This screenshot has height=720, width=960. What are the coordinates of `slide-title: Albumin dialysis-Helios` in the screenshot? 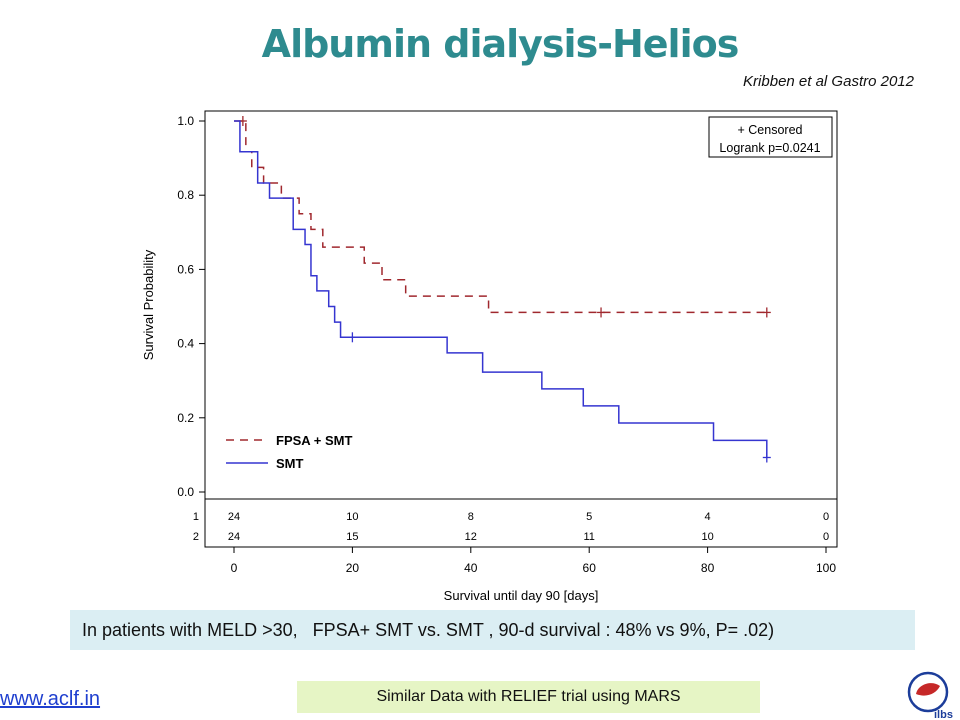 It's located at (500, 44).